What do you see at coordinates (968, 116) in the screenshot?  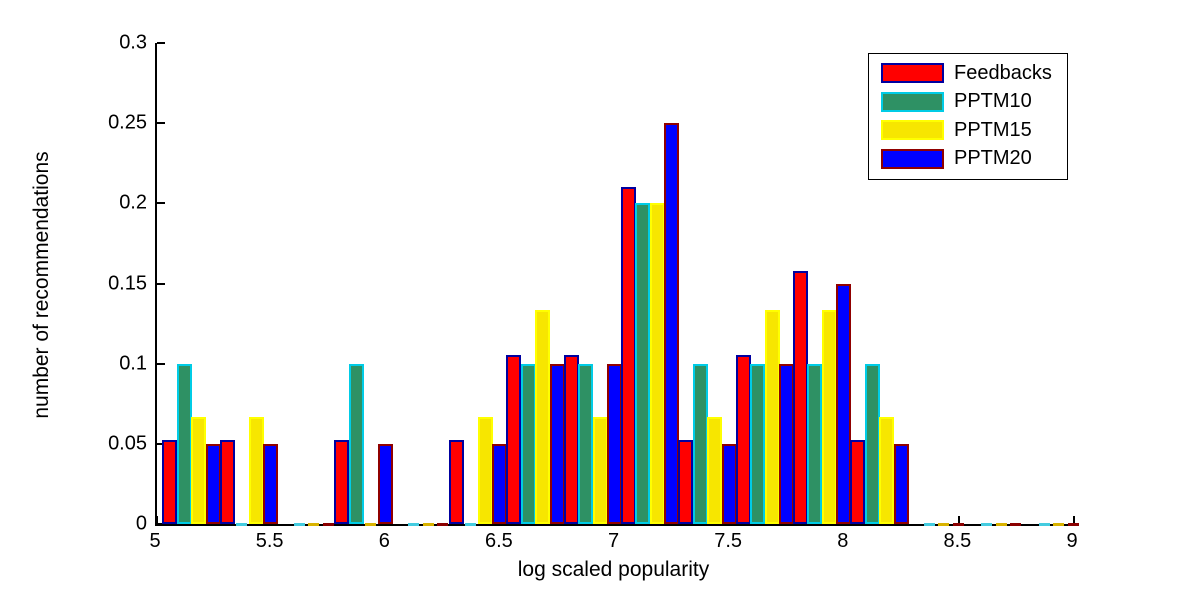 I see `legend: Feedbacks PPTM10 PPTM15 PPTM20` at bounding box center [968, 116].